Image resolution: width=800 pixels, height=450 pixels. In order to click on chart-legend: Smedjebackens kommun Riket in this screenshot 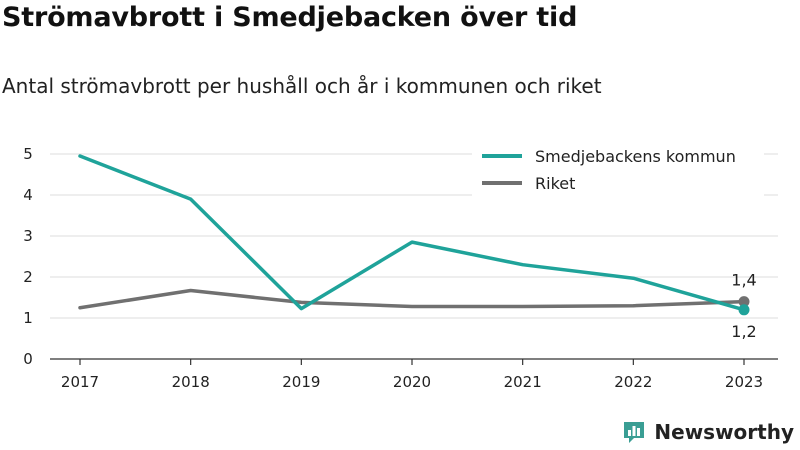, I will do `click(618, 171)`.